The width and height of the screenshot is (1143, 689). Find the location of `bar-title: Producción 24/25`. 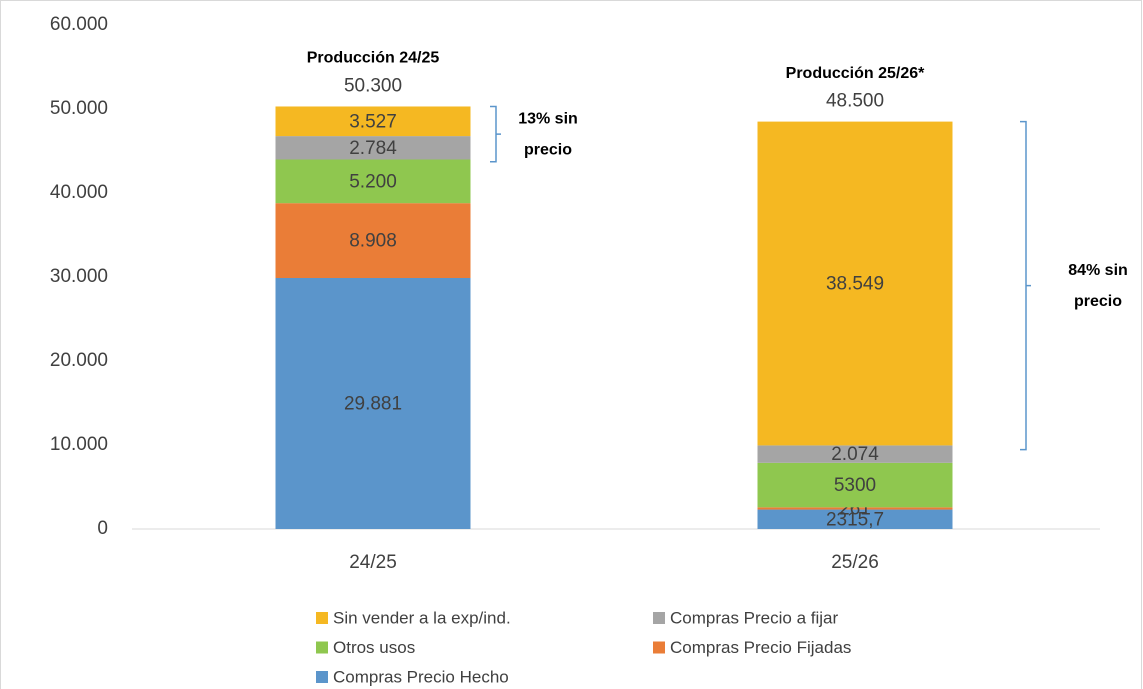

bar-title: Producción 24/25 is located at coordinates (373, 58).